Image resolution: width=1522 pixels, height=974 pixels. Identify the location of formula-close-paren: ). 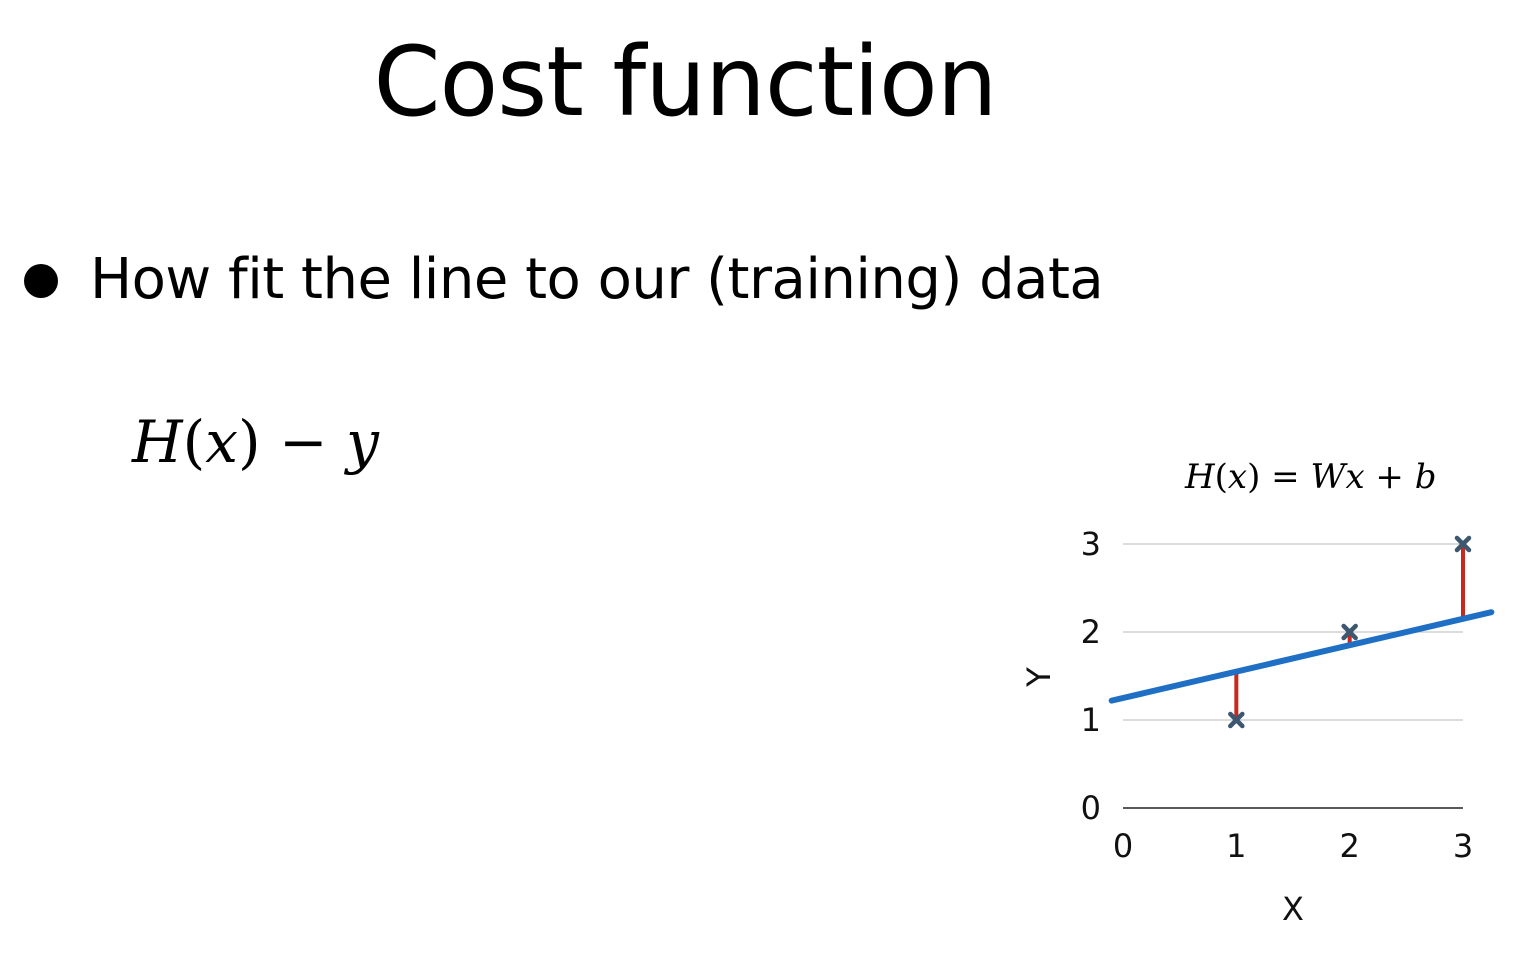
(249, 442).